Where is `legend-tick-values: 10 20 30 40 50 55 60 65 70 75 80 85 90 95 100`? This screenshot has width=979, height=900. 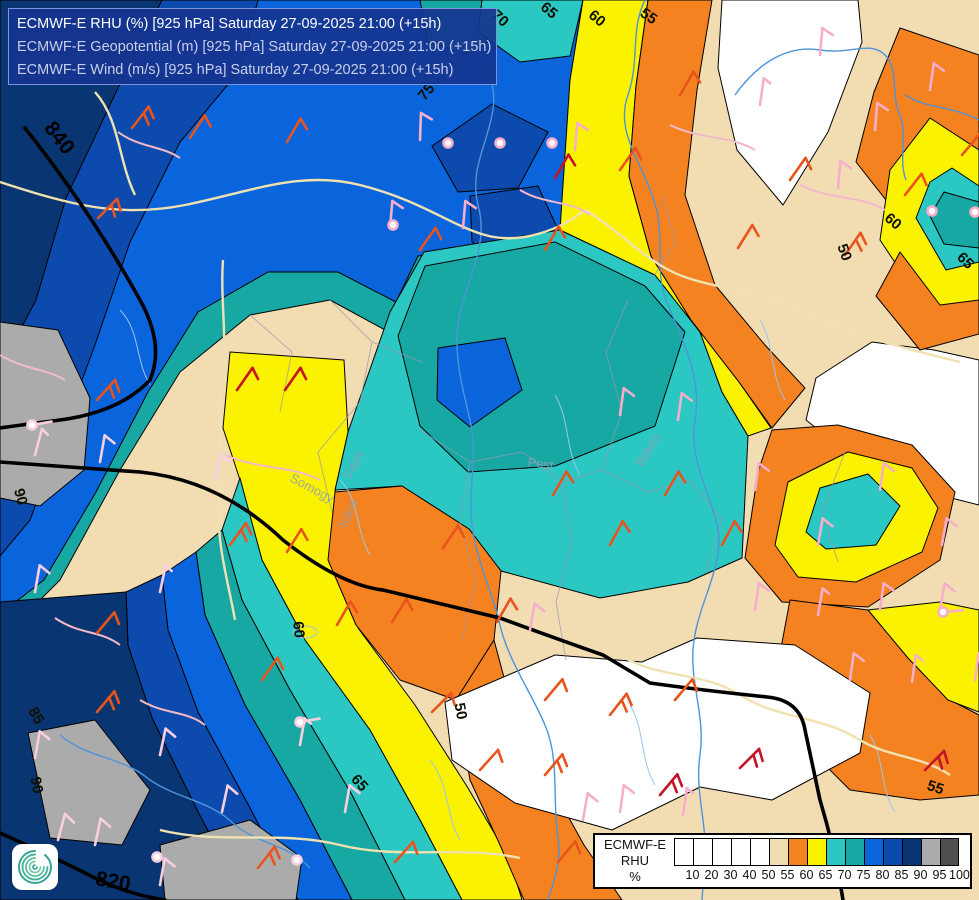 legend-tick-values: 10 20 30 40 50 55 60 65 70 75 80 85 90 95 100 is located at coordinates (826, 875).